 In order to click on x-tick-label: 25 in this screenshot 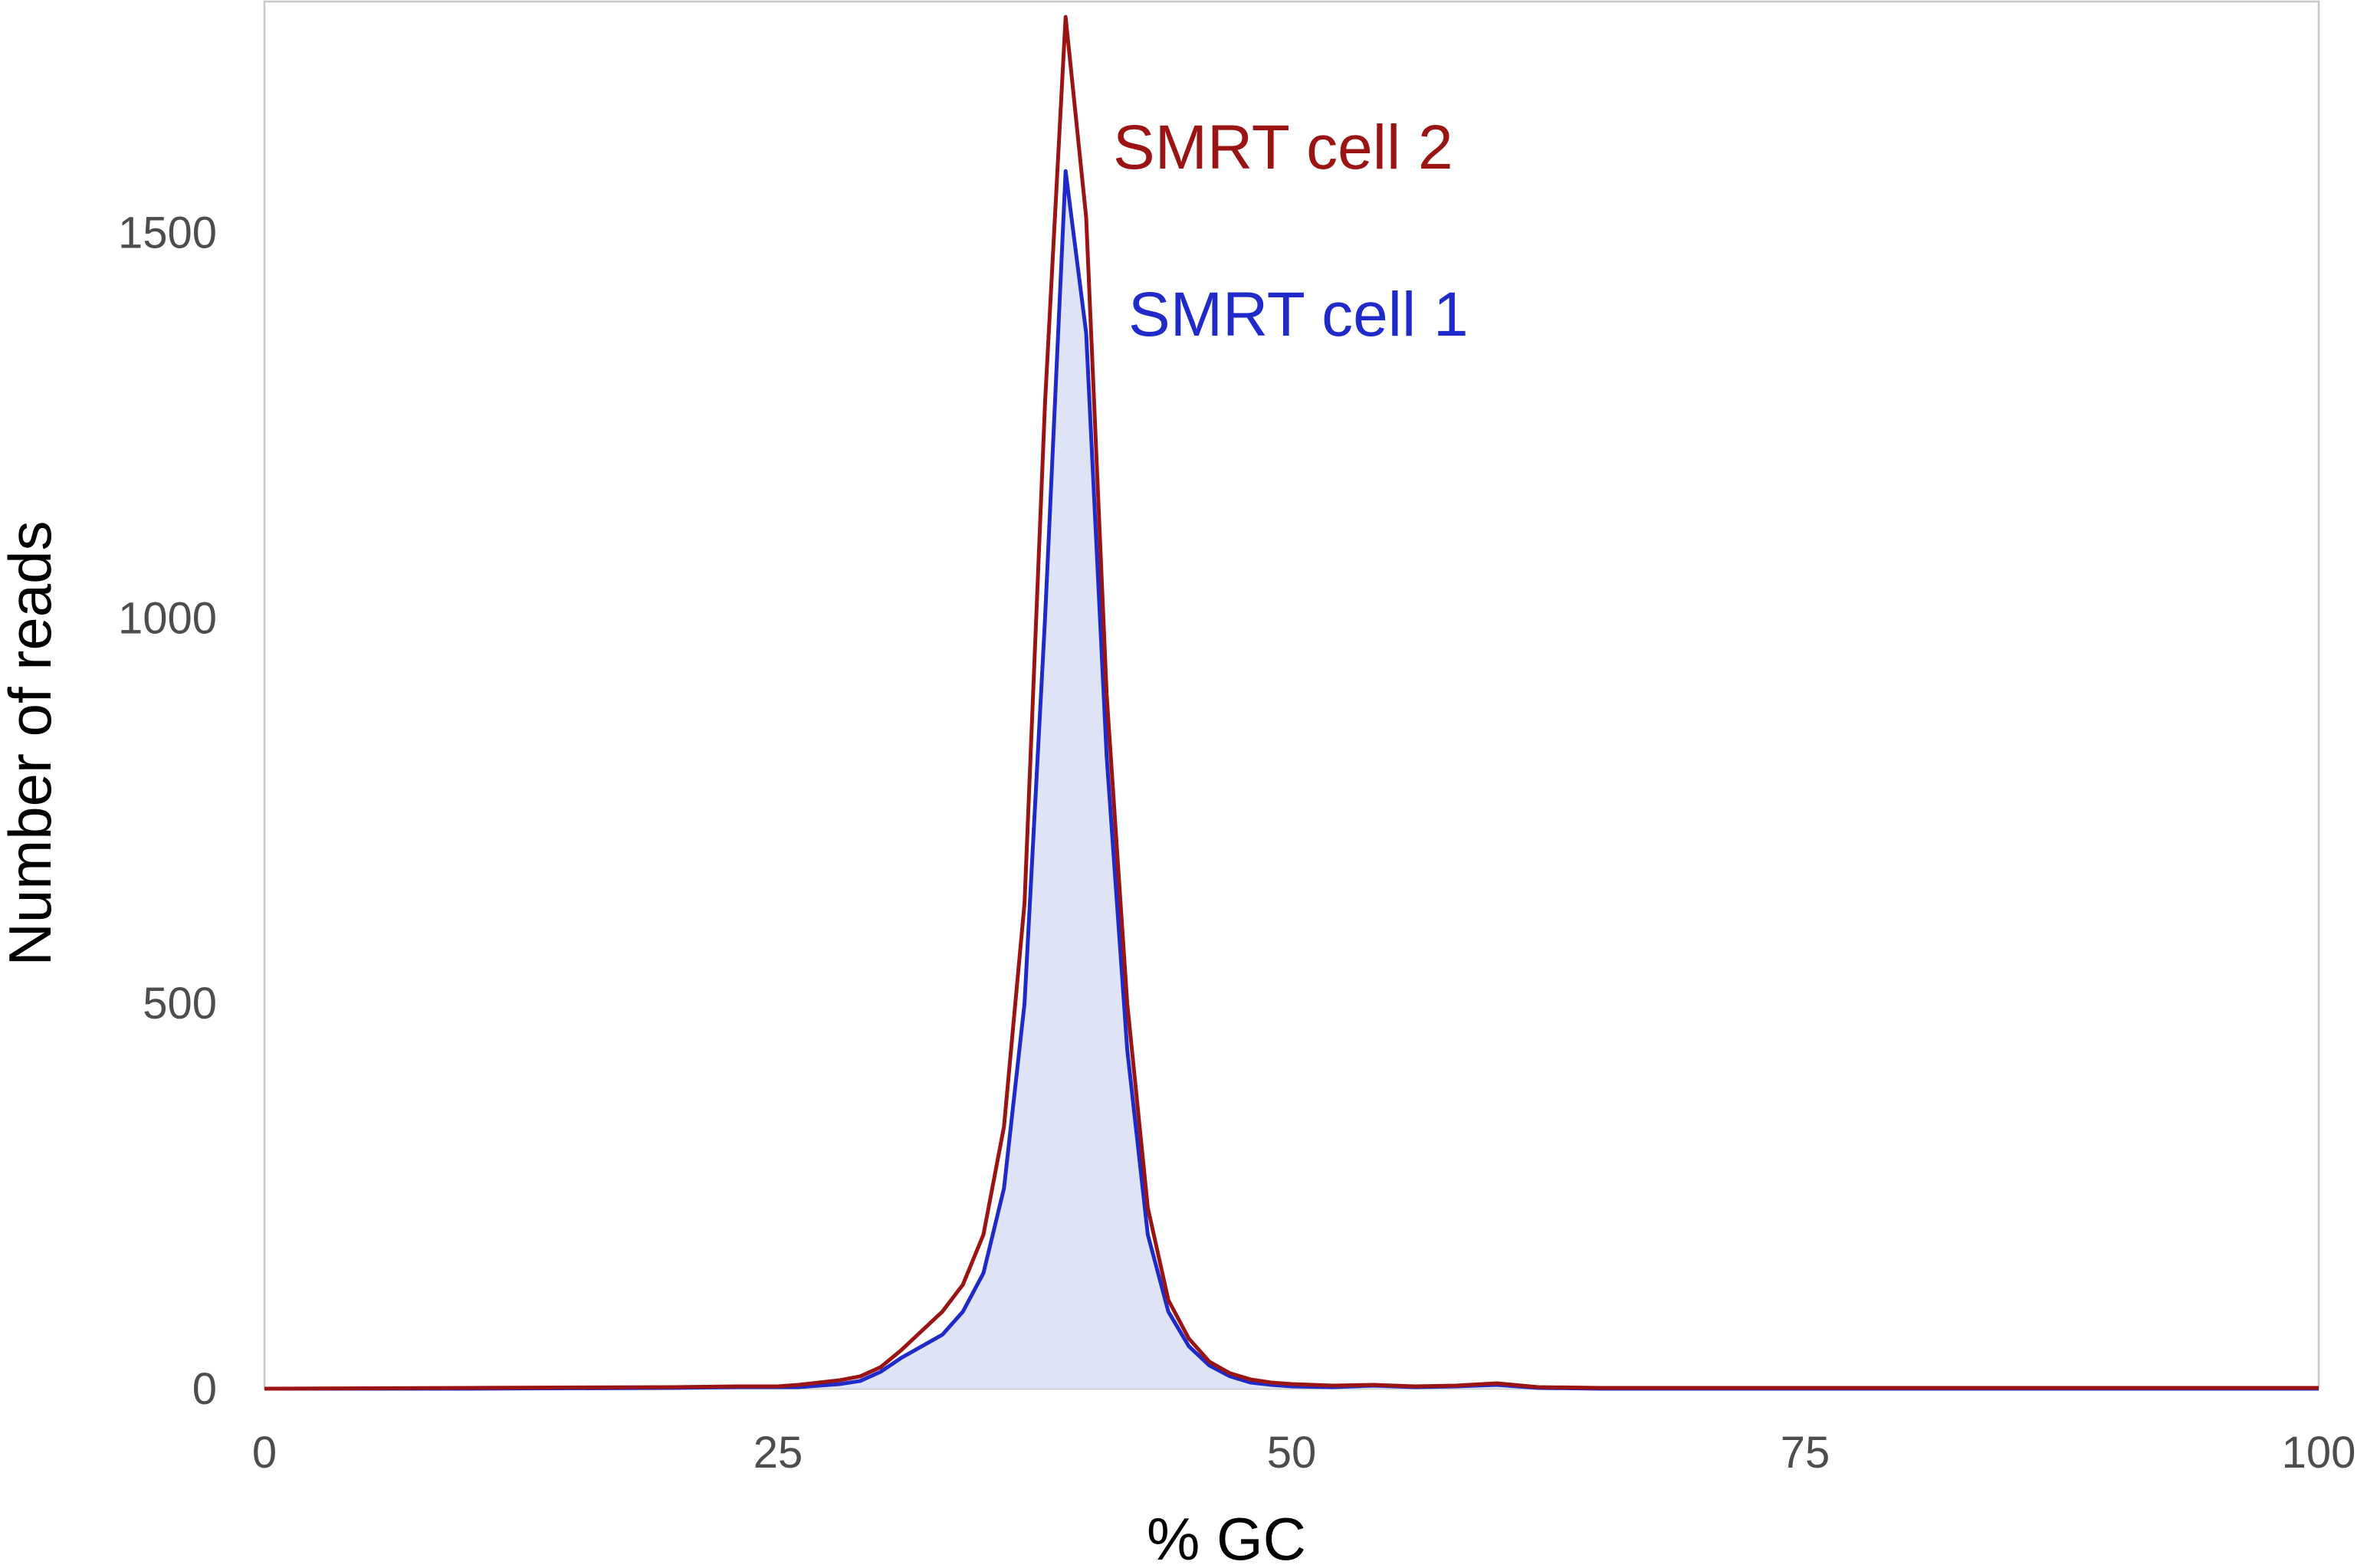, I will do `click(778, 1453)`.